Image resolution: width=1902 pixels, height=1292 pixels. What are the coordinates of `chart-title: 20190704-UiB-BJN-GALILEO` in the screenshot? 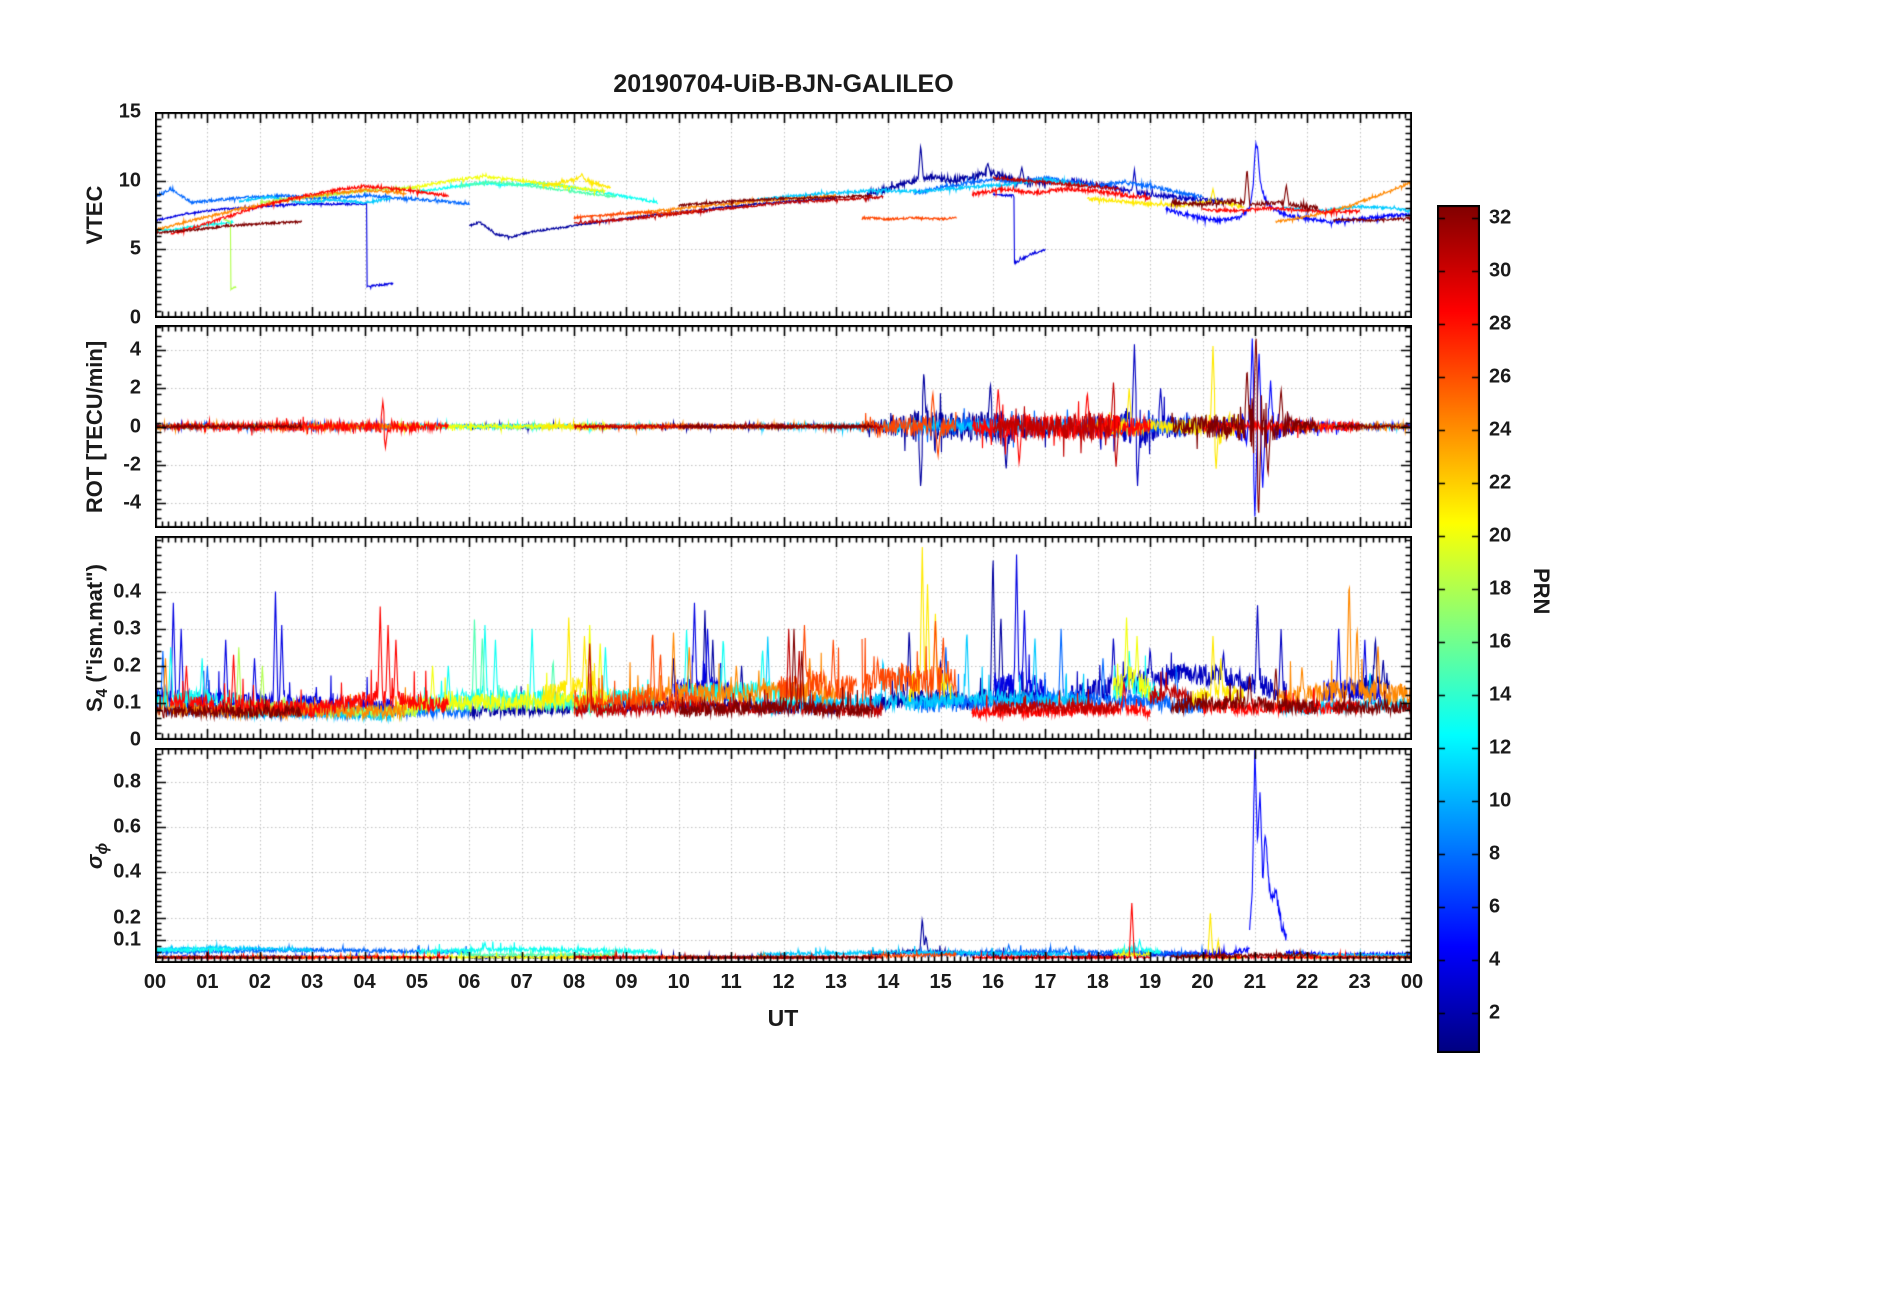 It's located at (783, 84).